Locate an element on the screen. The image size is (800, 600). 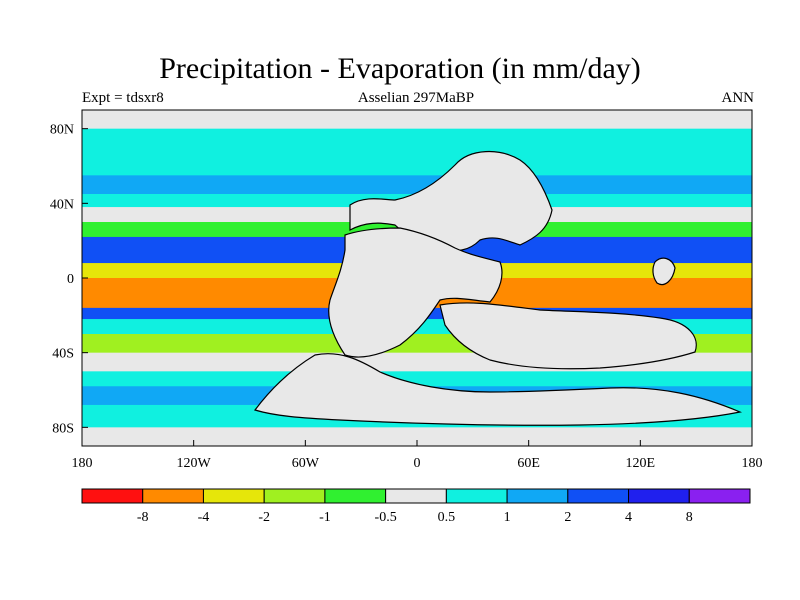
x-tick-label: 60E is located at coordinates (528, 463).